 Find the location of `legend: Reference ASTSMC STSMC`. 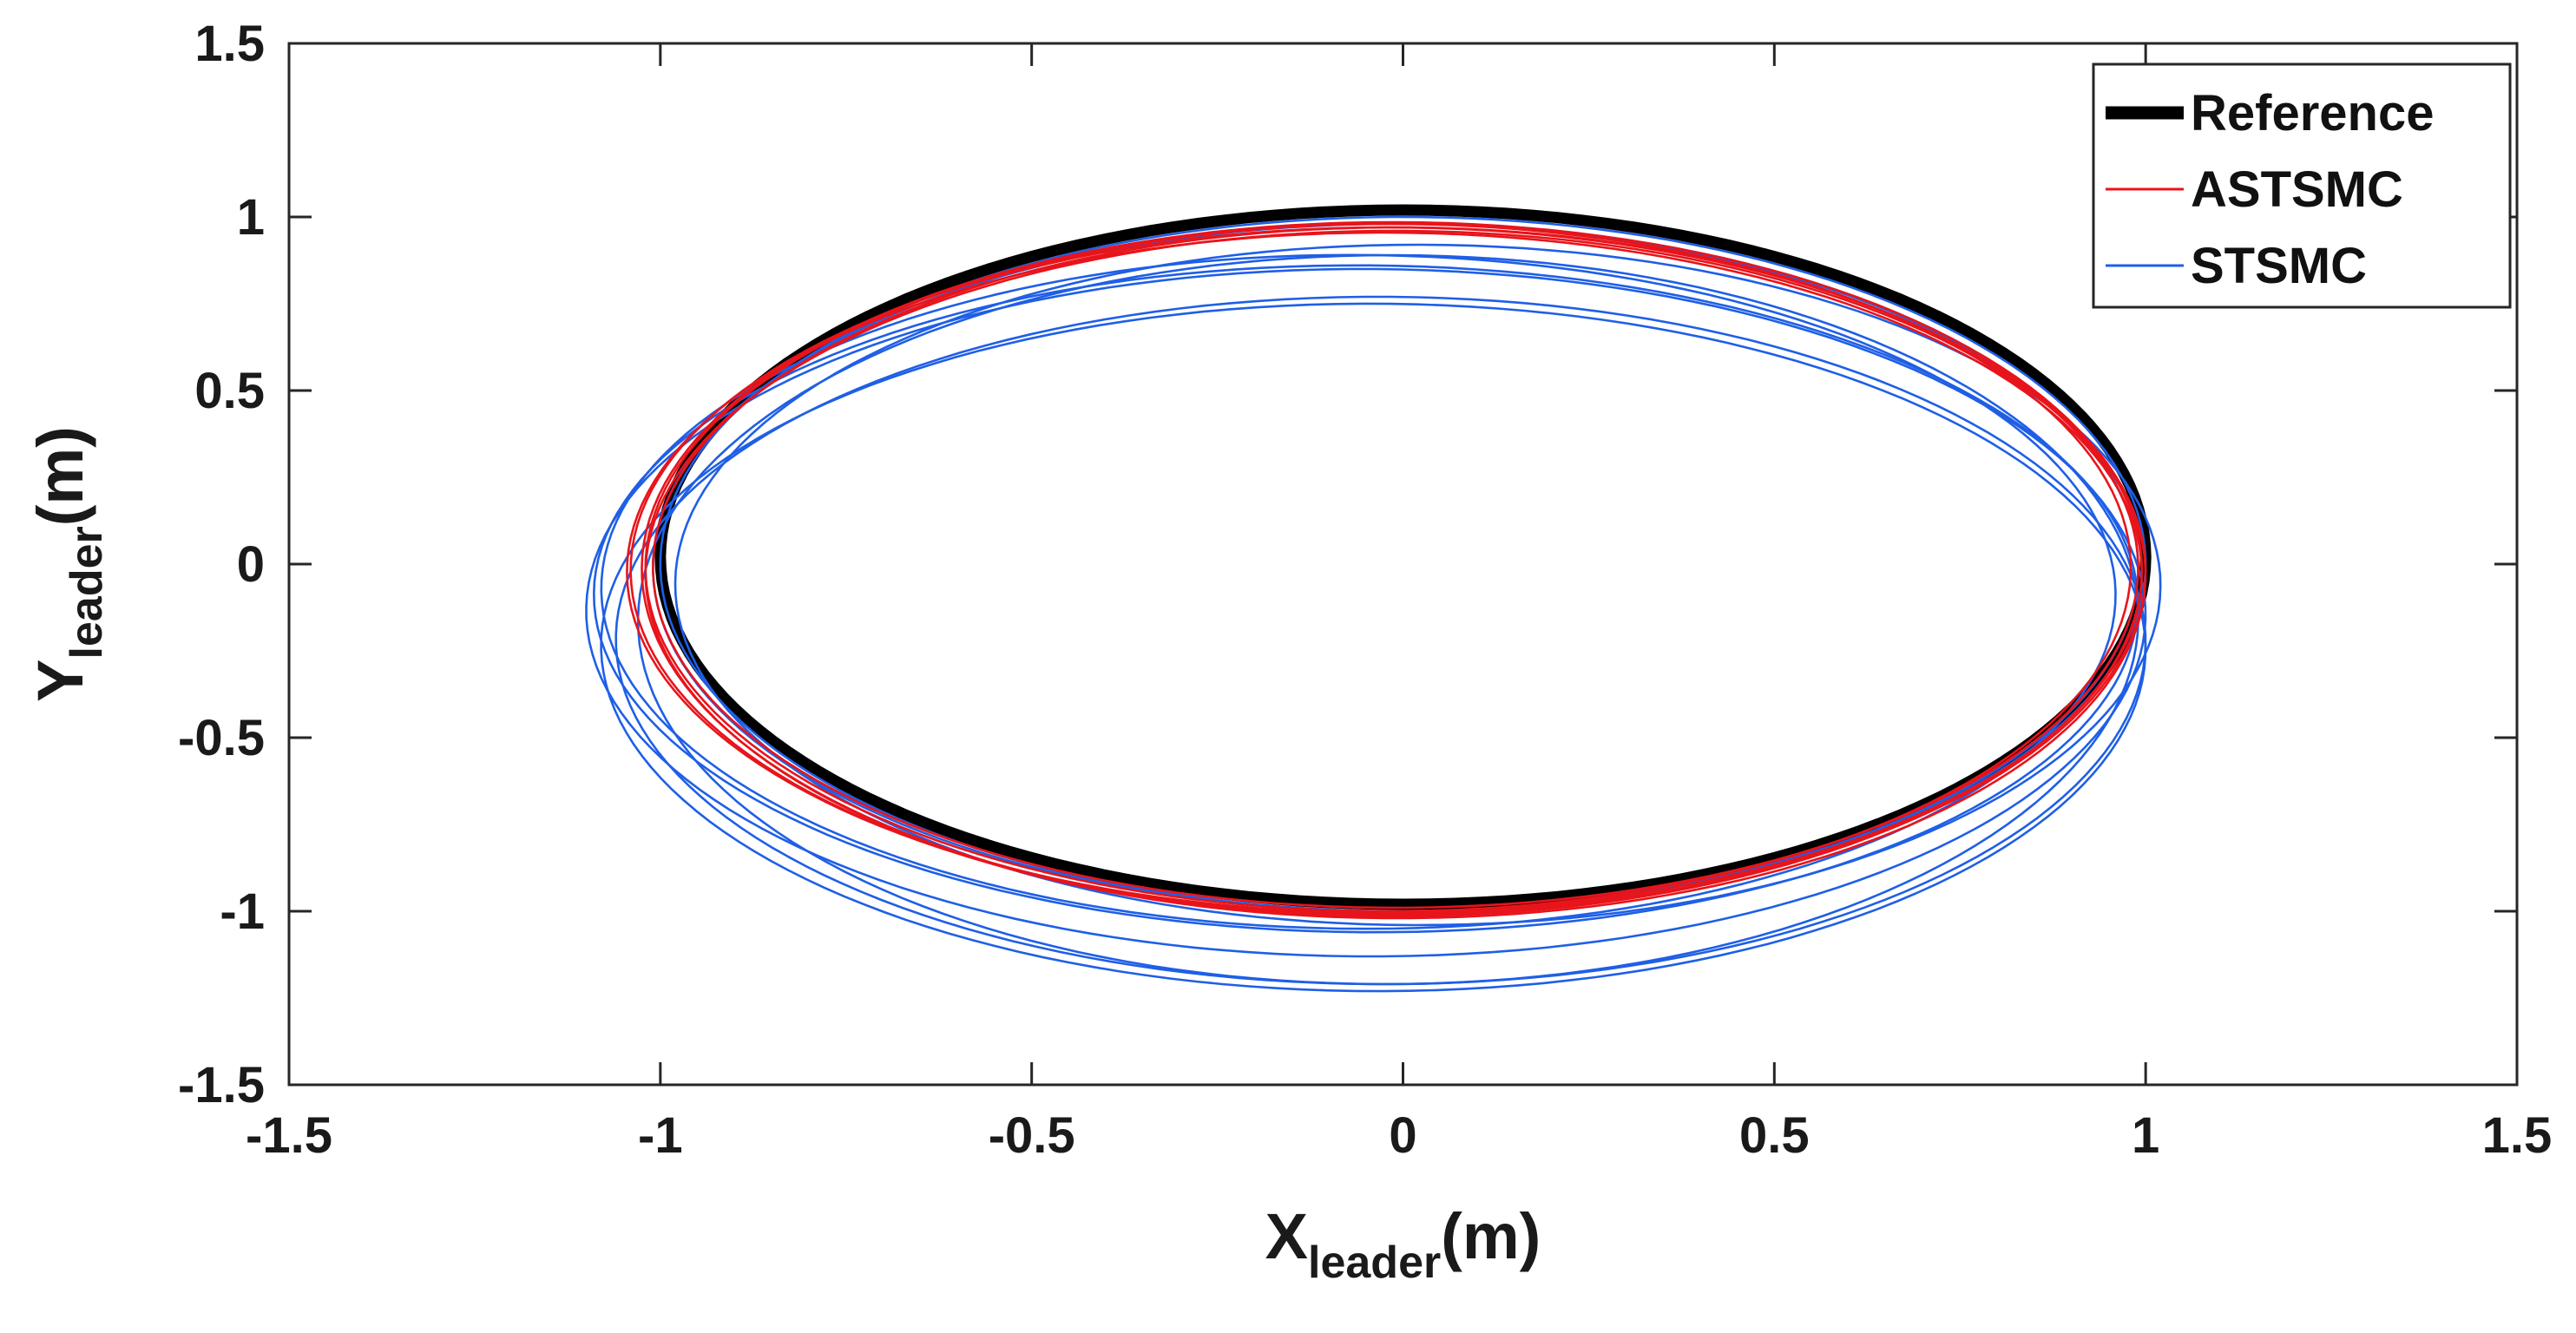

legend: Reference ASTSMC STSMC is located at coordinates (2302, 185).